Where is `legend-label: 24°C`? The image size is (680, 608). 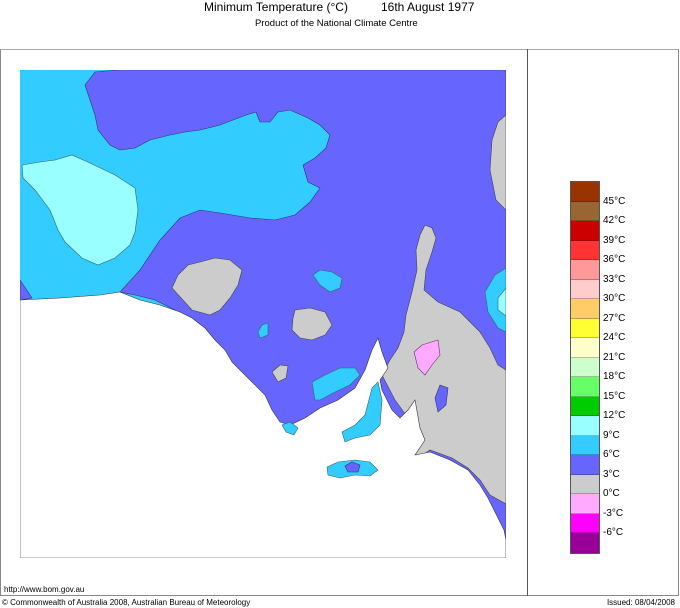
legend-label: 24°C is located at coordinates (614, 337).